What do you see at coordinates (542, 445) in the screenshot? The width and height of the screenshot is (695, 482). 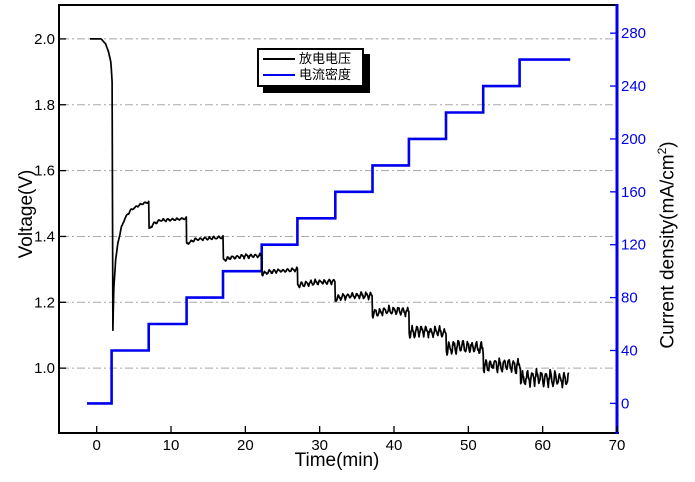 I see `x-tick-label: 60` at bounding box center [542, 445].